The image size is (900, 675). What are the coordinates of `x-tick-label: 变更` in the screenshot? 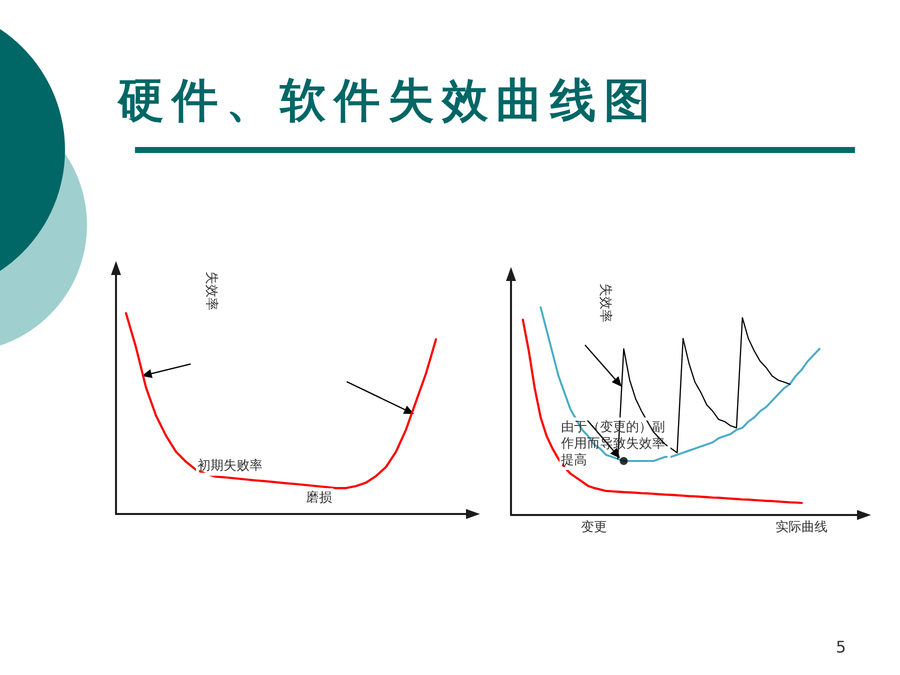 It's located at (594, 527).